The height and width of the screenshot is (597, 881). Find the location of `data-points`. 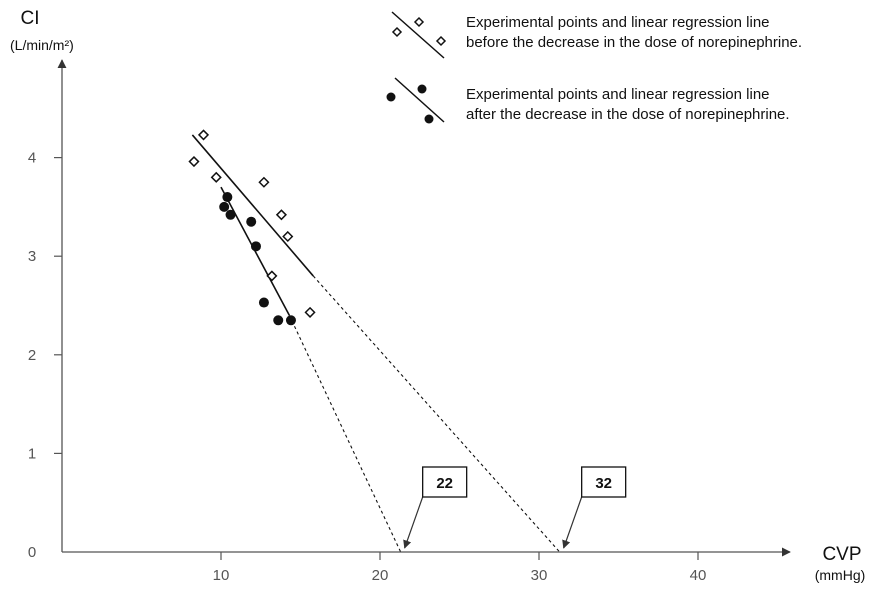

data-points is located at coordinates (252, 227).